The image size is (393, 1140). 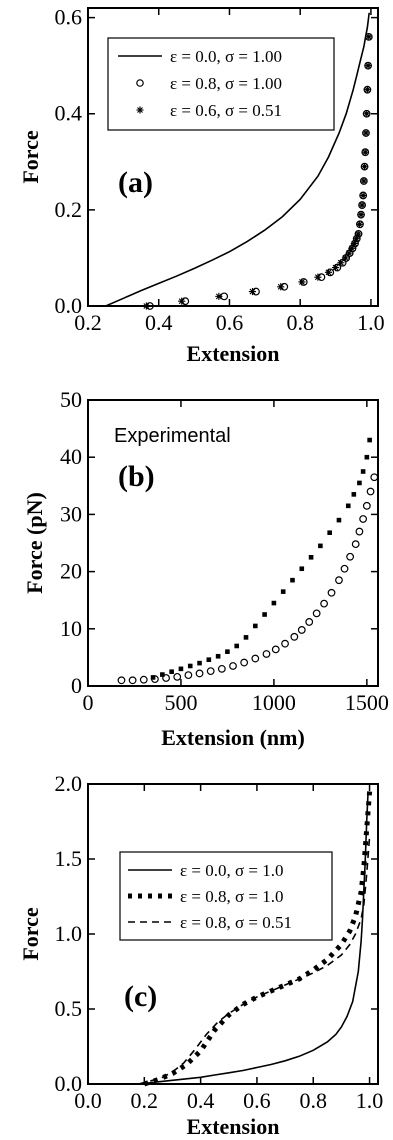 What do you see at coordinates (76, 685) in the screenshot?
I see `y-tick-label: 0` at bounding box center [76, 685].